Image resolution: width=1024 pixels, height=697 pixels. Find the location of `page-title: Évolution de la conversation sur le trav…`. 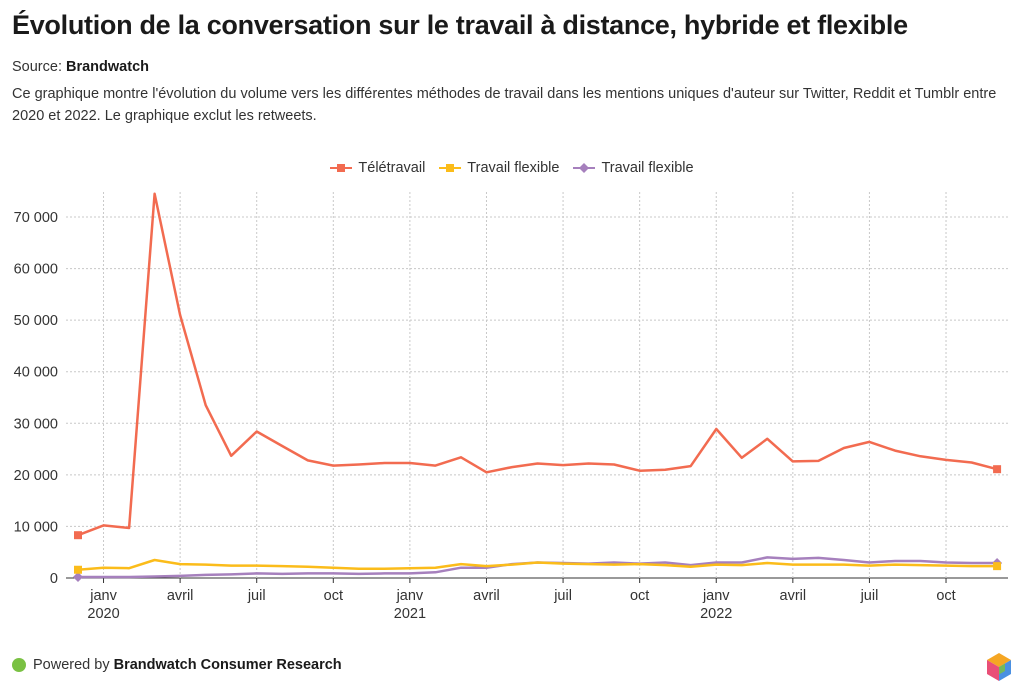

page-title: Évolution de la conversation sur le trav… is located at coordinates (460, 25).